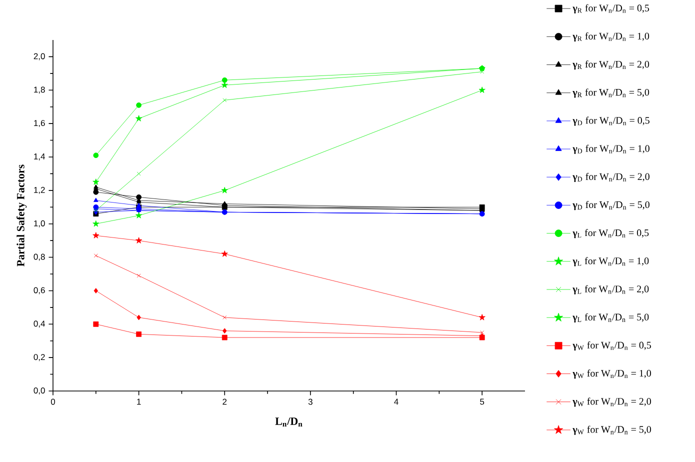 The image size is (695, 462). I want to click on x-tick-label: 3, so click(310, 401).